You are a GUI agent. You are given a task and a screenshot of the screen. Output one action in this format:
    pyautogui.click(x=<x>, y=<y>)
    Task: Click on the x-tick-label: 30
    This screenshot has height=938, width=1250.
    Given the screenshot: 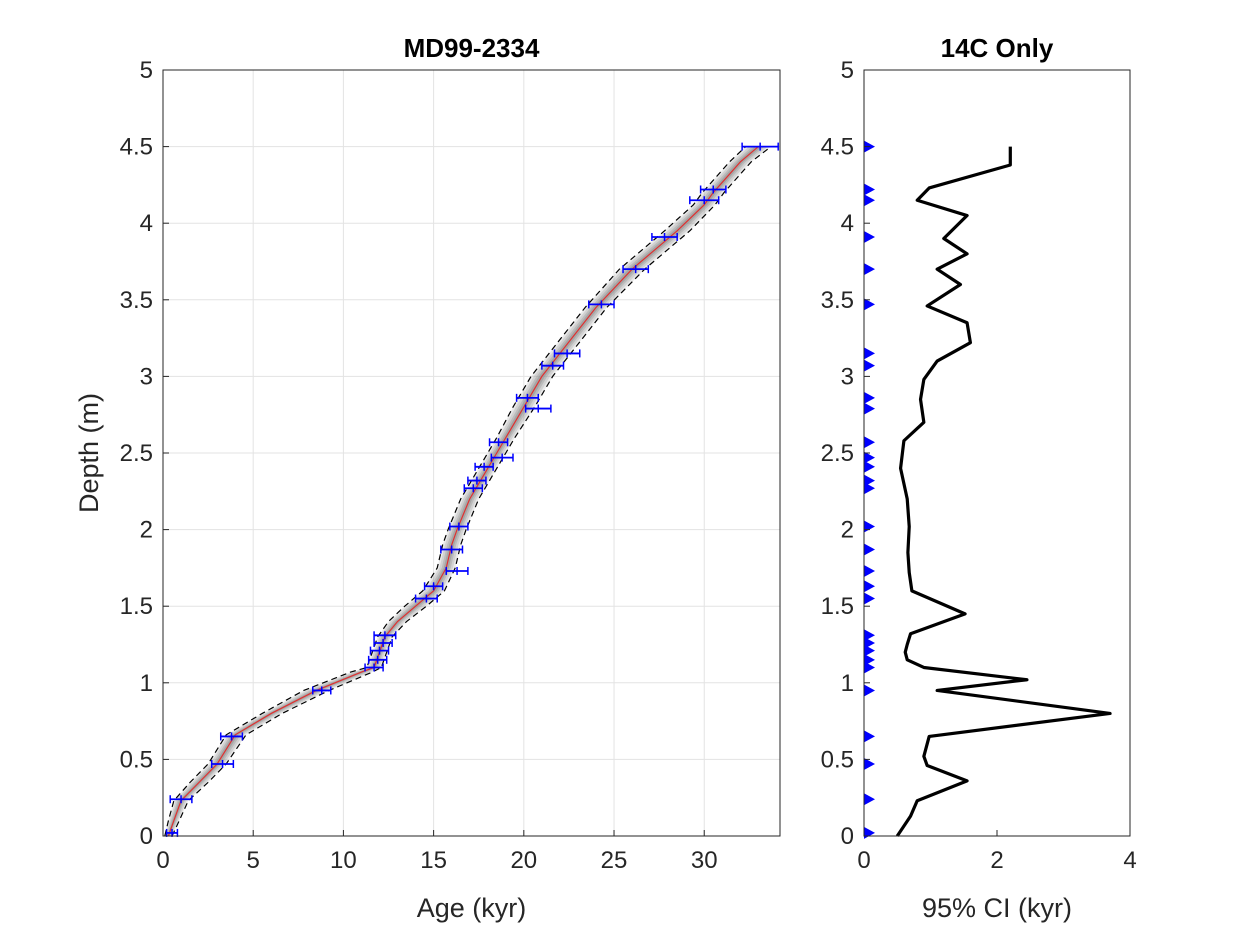 What is the action you would take?
    pyautogui.click(x=704, y=860)
    